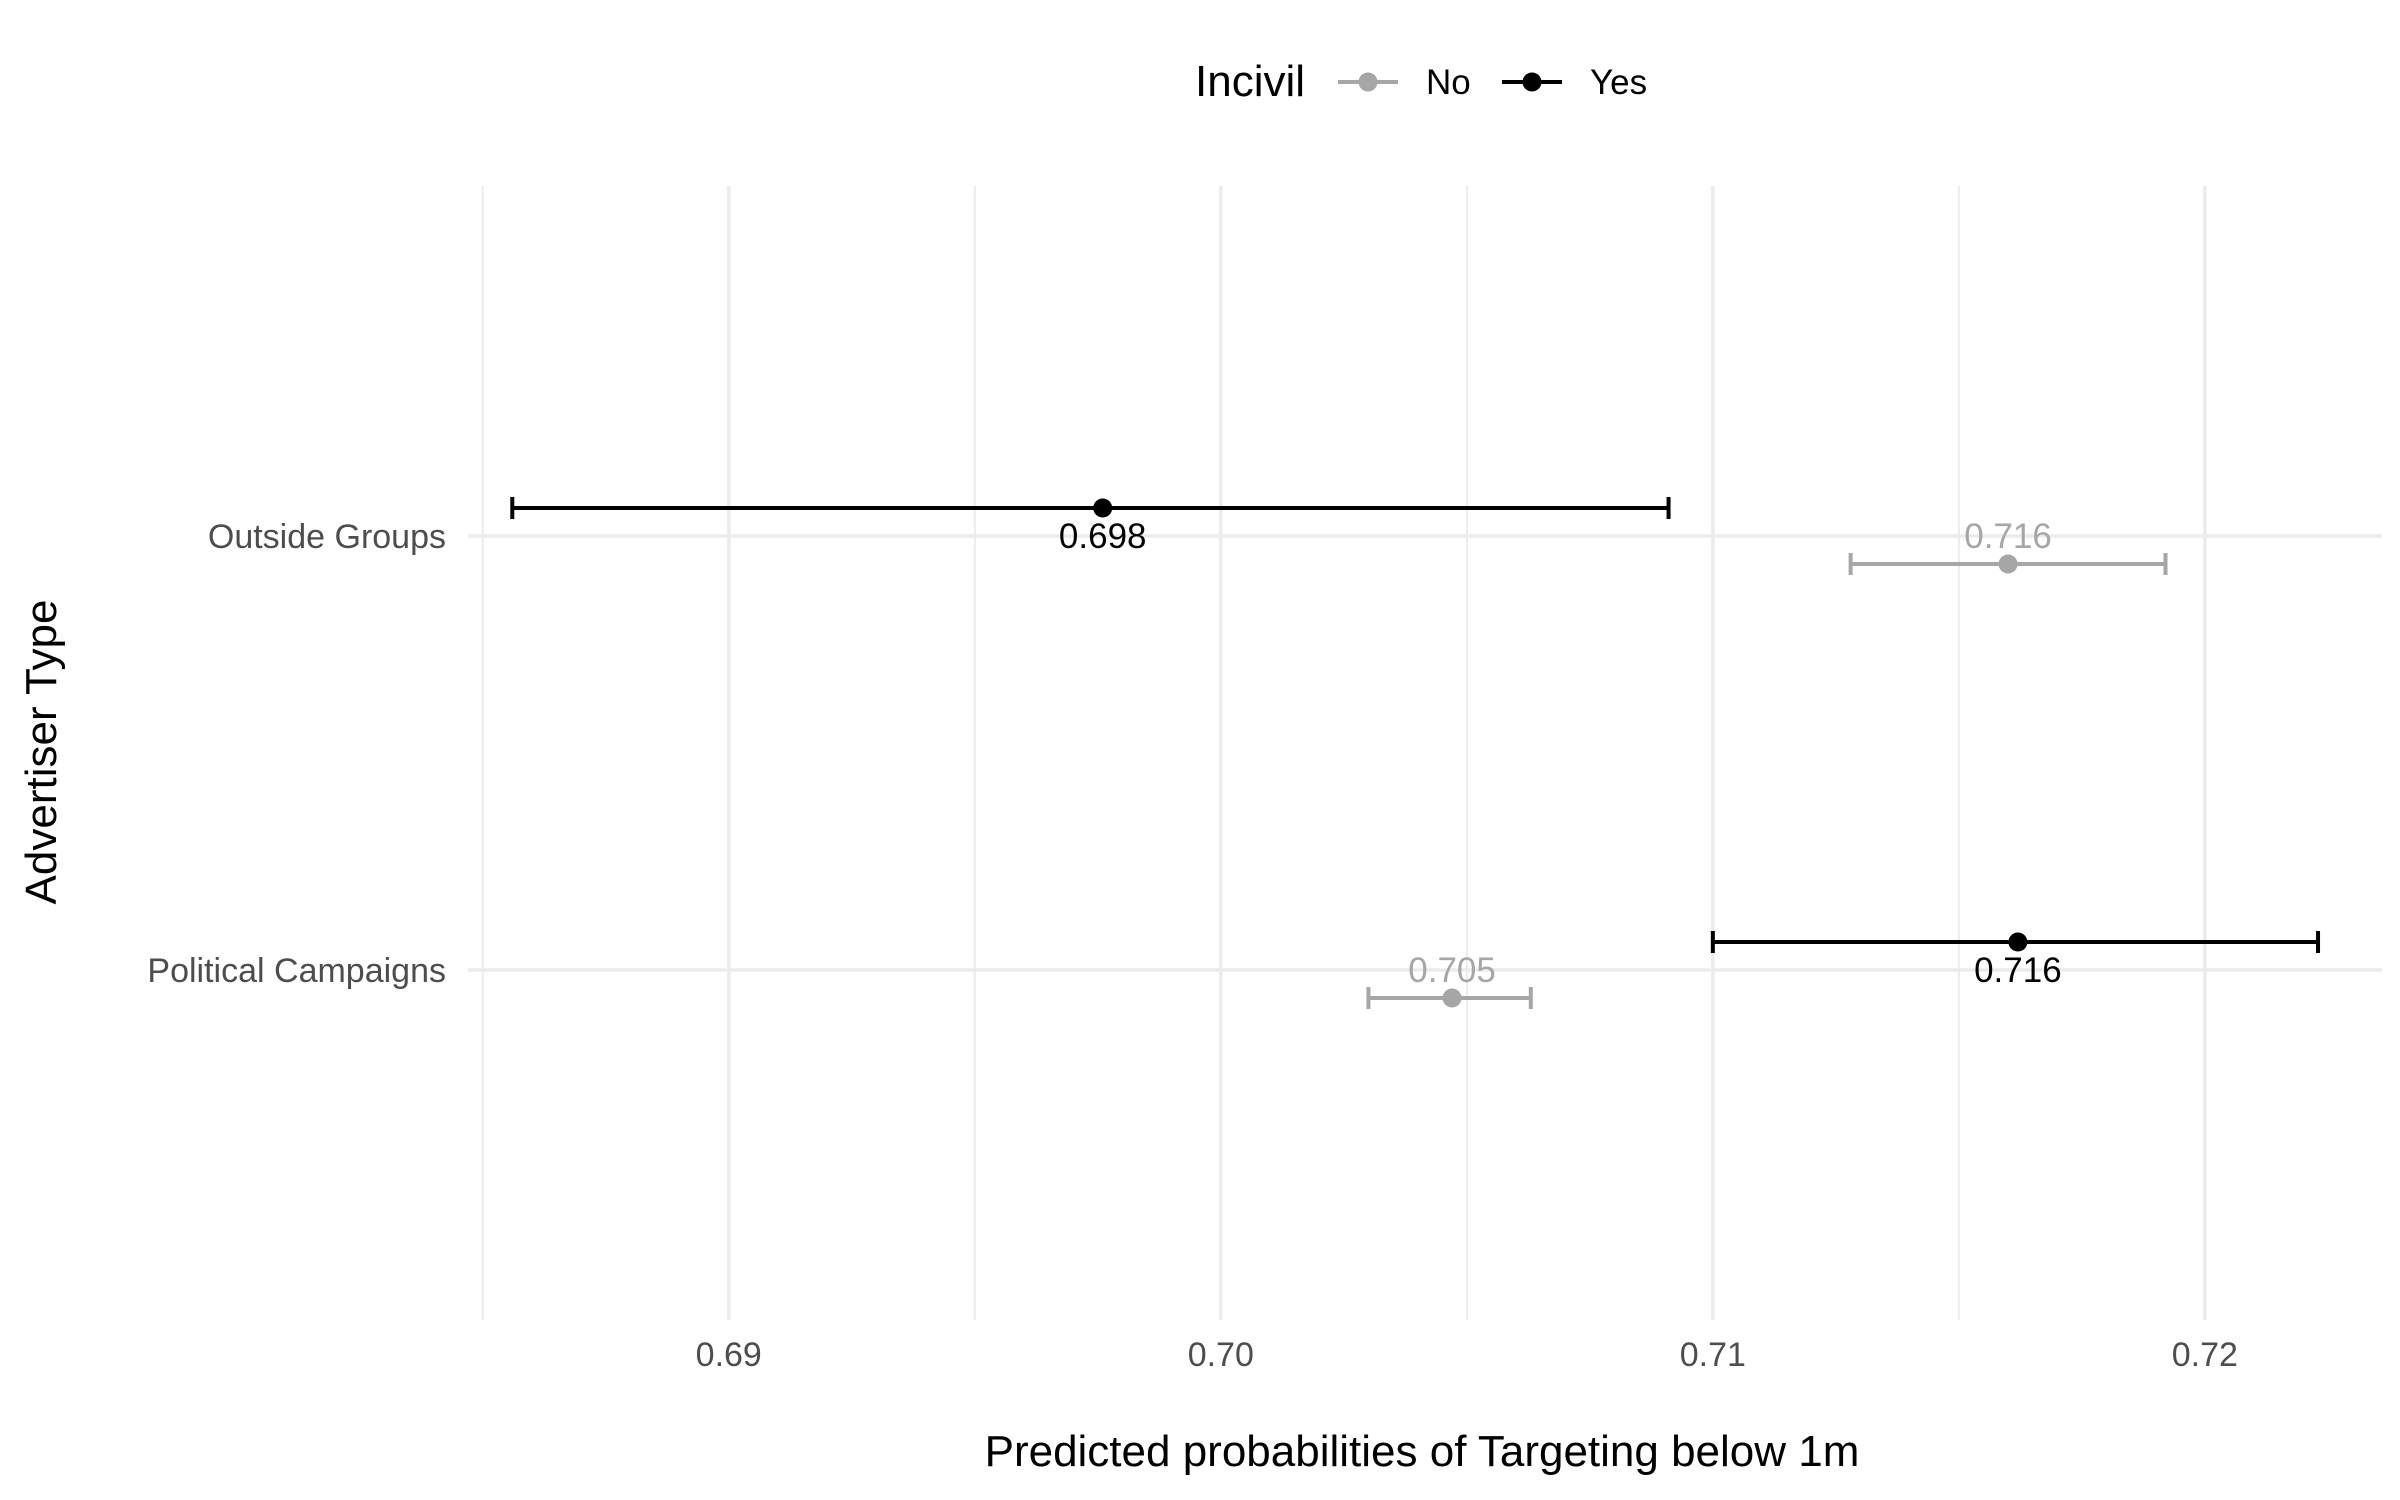 Image resolution: width=2400 pixels, height=1500 pixels. What do you see at coordinates (1618, 82) in the screenshot?
I see `legend-label: Yes` at bounding box center [1618, 82].